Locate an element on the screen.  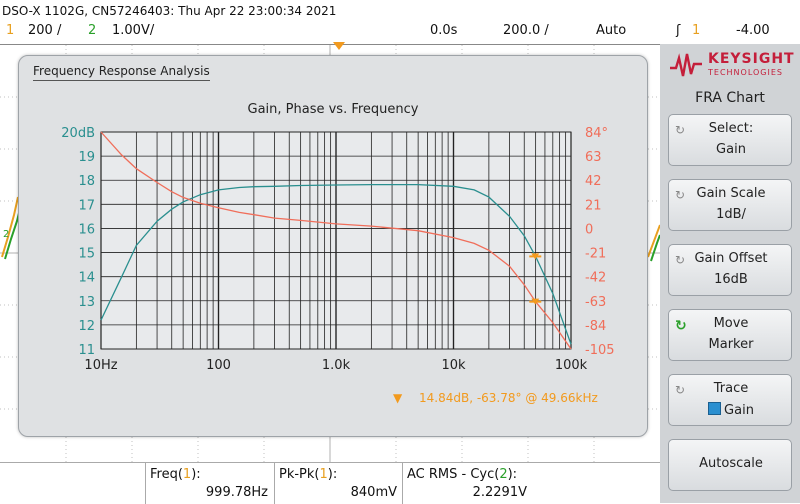
autoscale-softkey: Autoscale is located at coordinates (730, 465).